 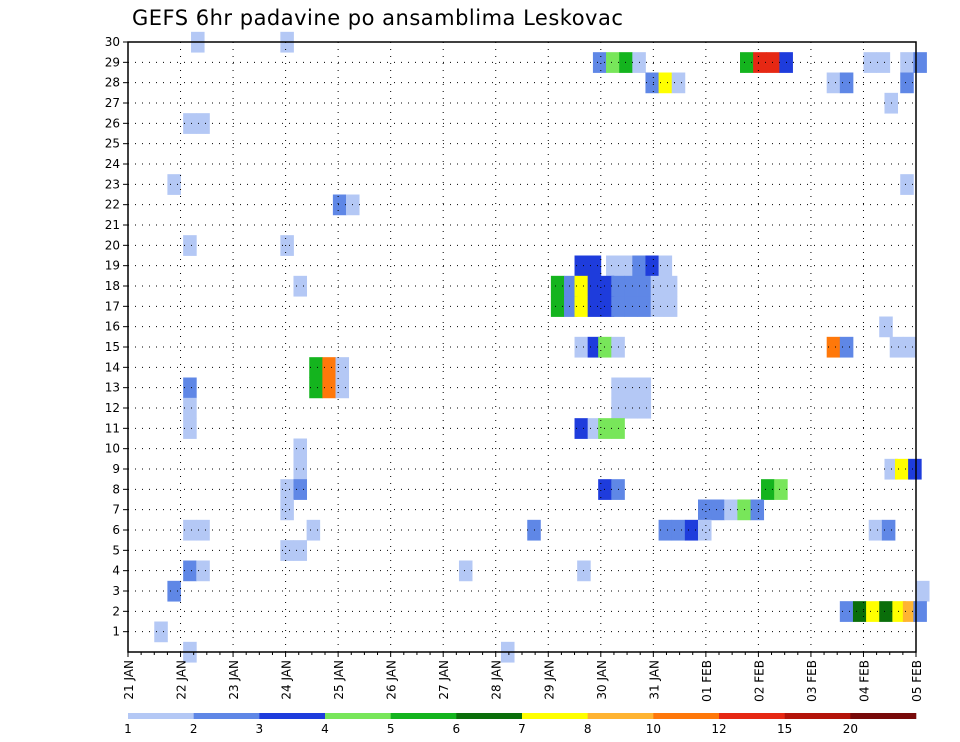 I want to click on y-tick-label: 18, so click(x=112, y=286).